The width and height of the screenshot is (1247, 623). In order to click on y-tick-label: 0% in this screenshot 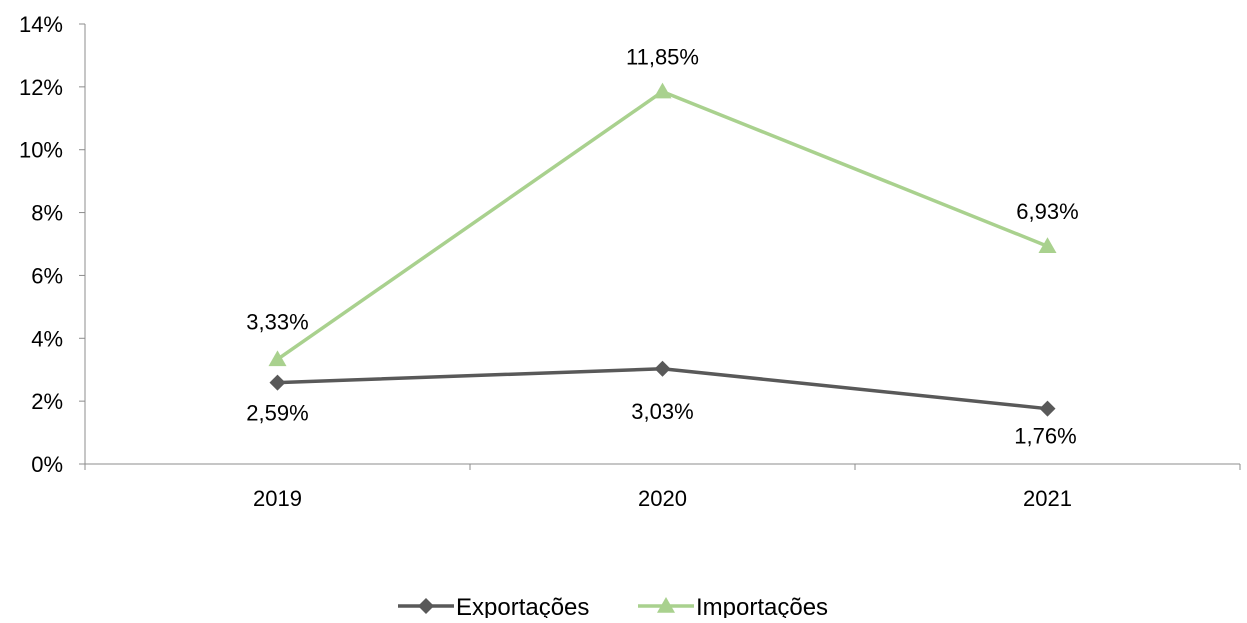, I will do `click(47, 464)`.